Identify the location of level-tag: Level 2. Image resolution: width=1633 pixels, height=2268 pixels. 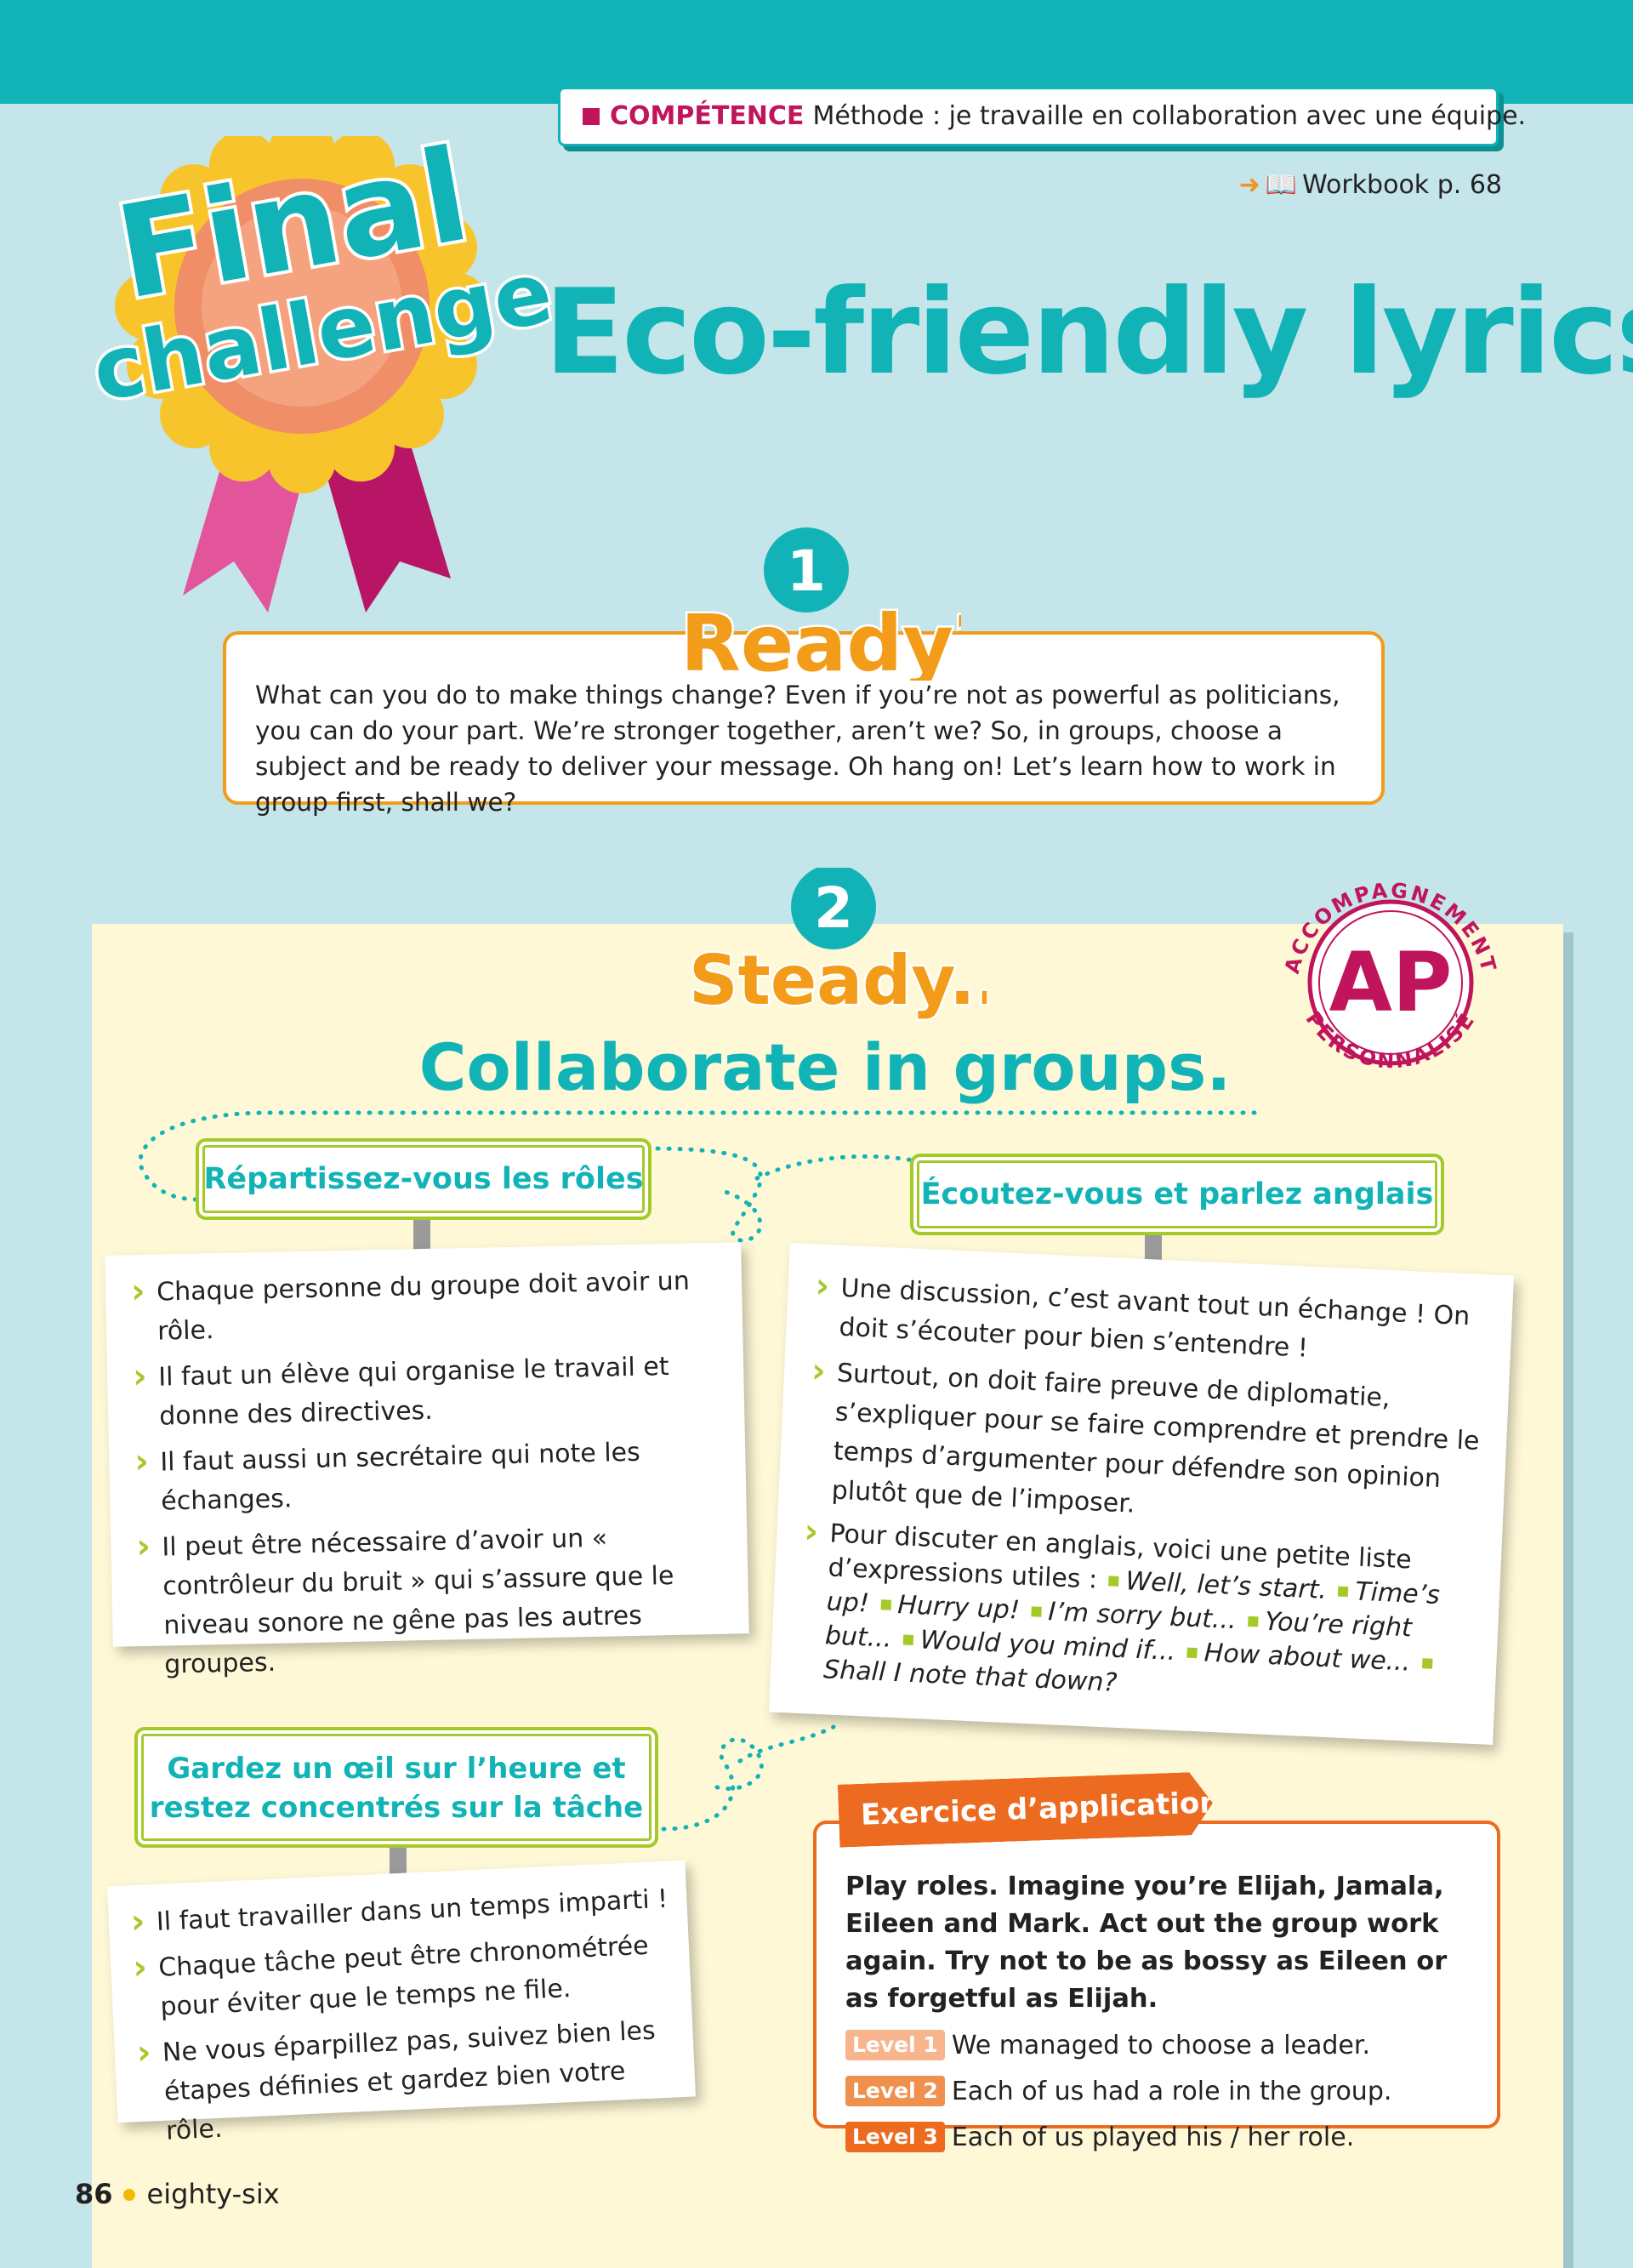
(895, 2091).